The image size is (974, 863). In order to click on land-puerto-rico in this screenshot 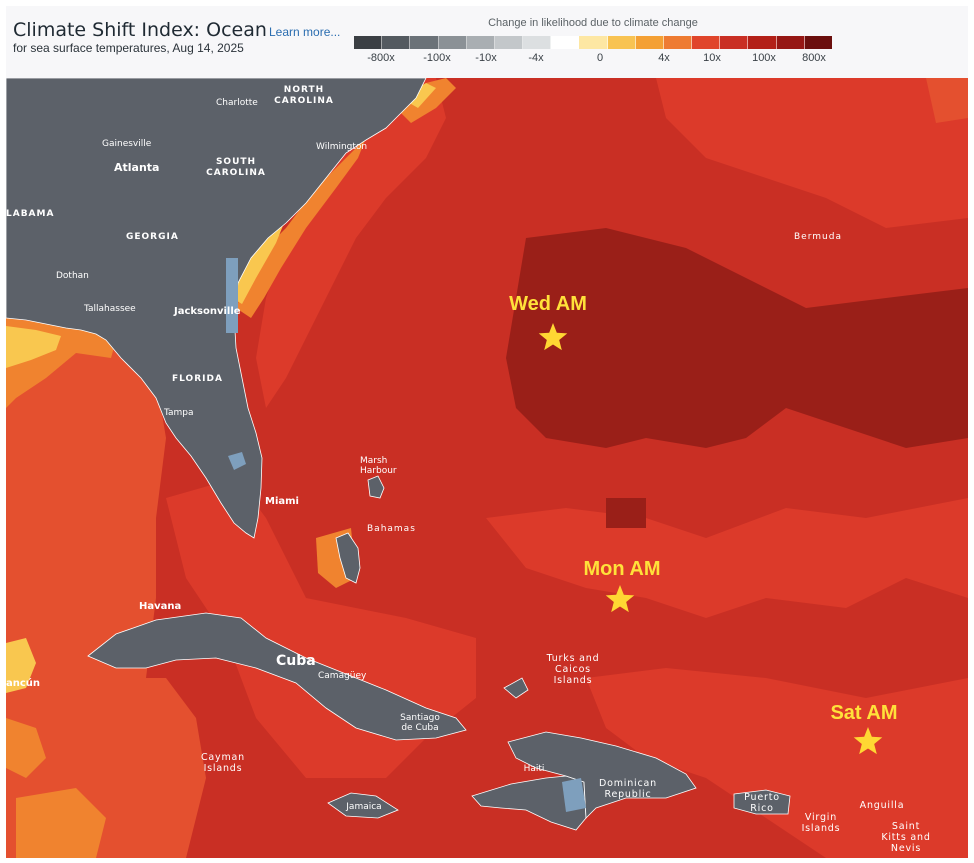, I will do `click(762, 802)`.